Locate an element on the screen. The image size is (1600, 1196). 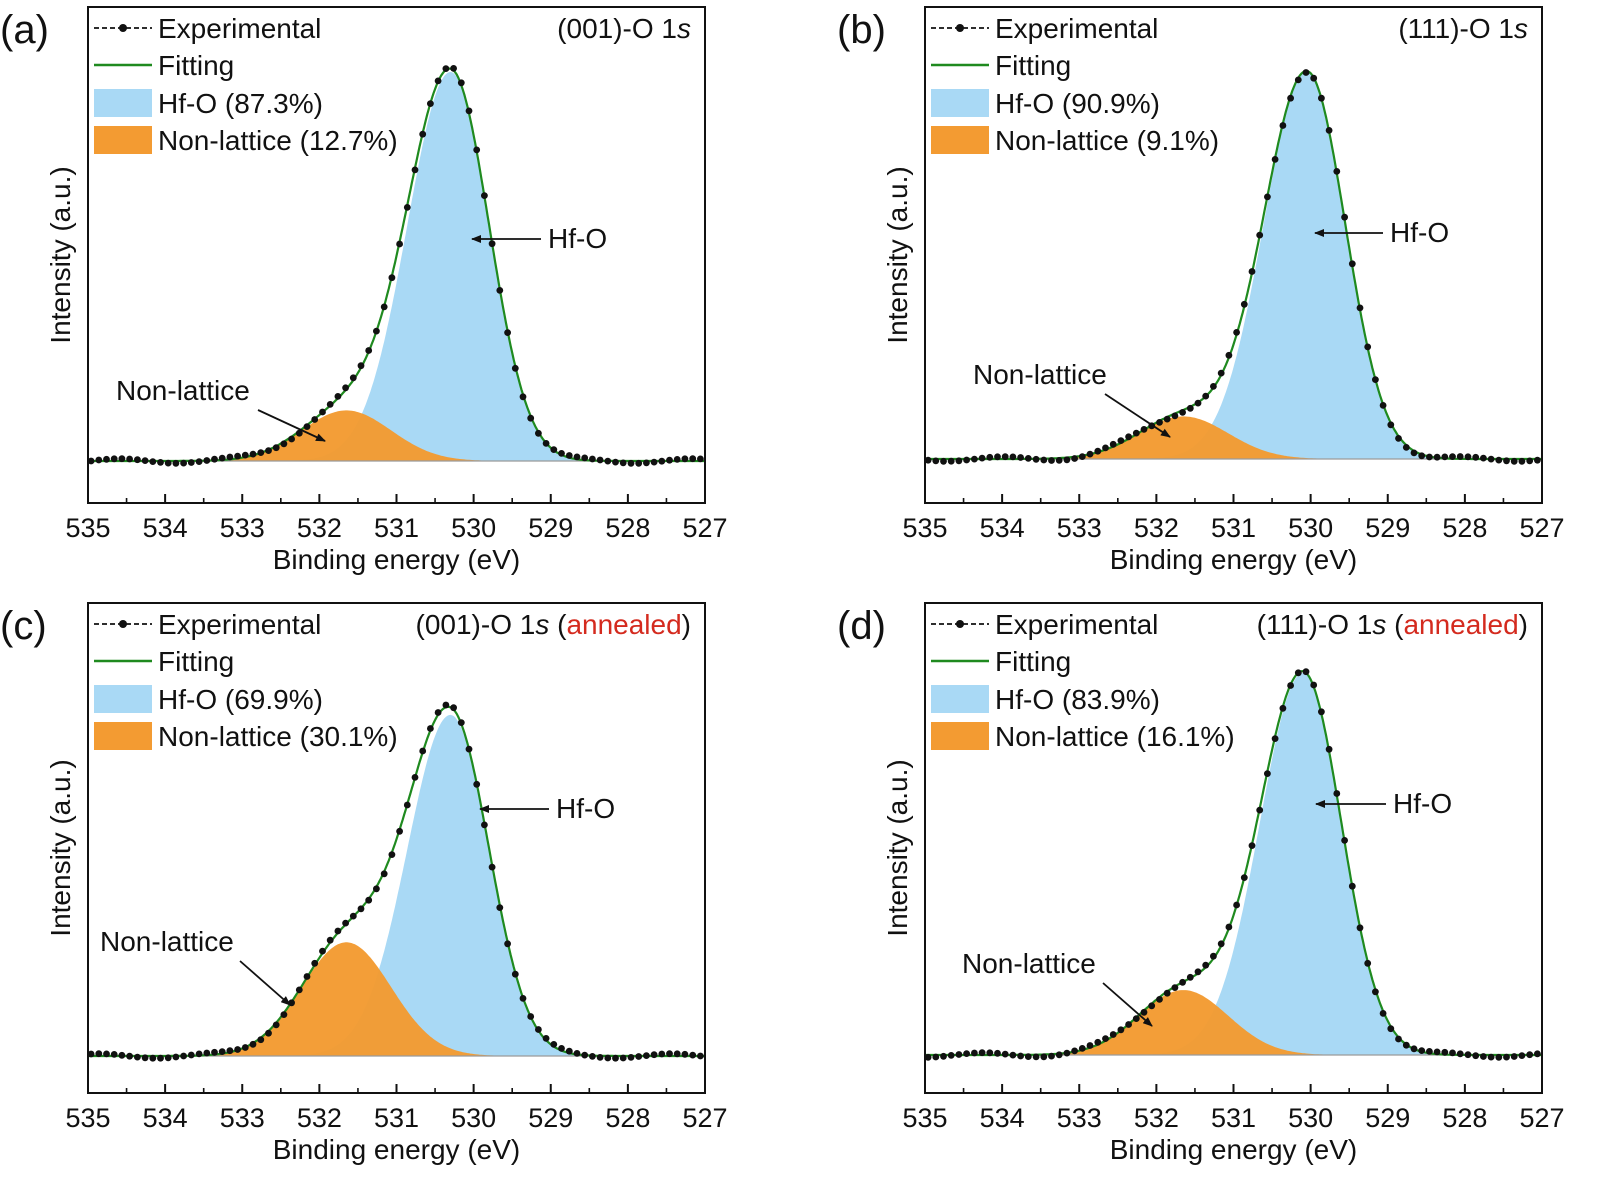
x-tick-label: 527 is located at coordinates (704, 1118).